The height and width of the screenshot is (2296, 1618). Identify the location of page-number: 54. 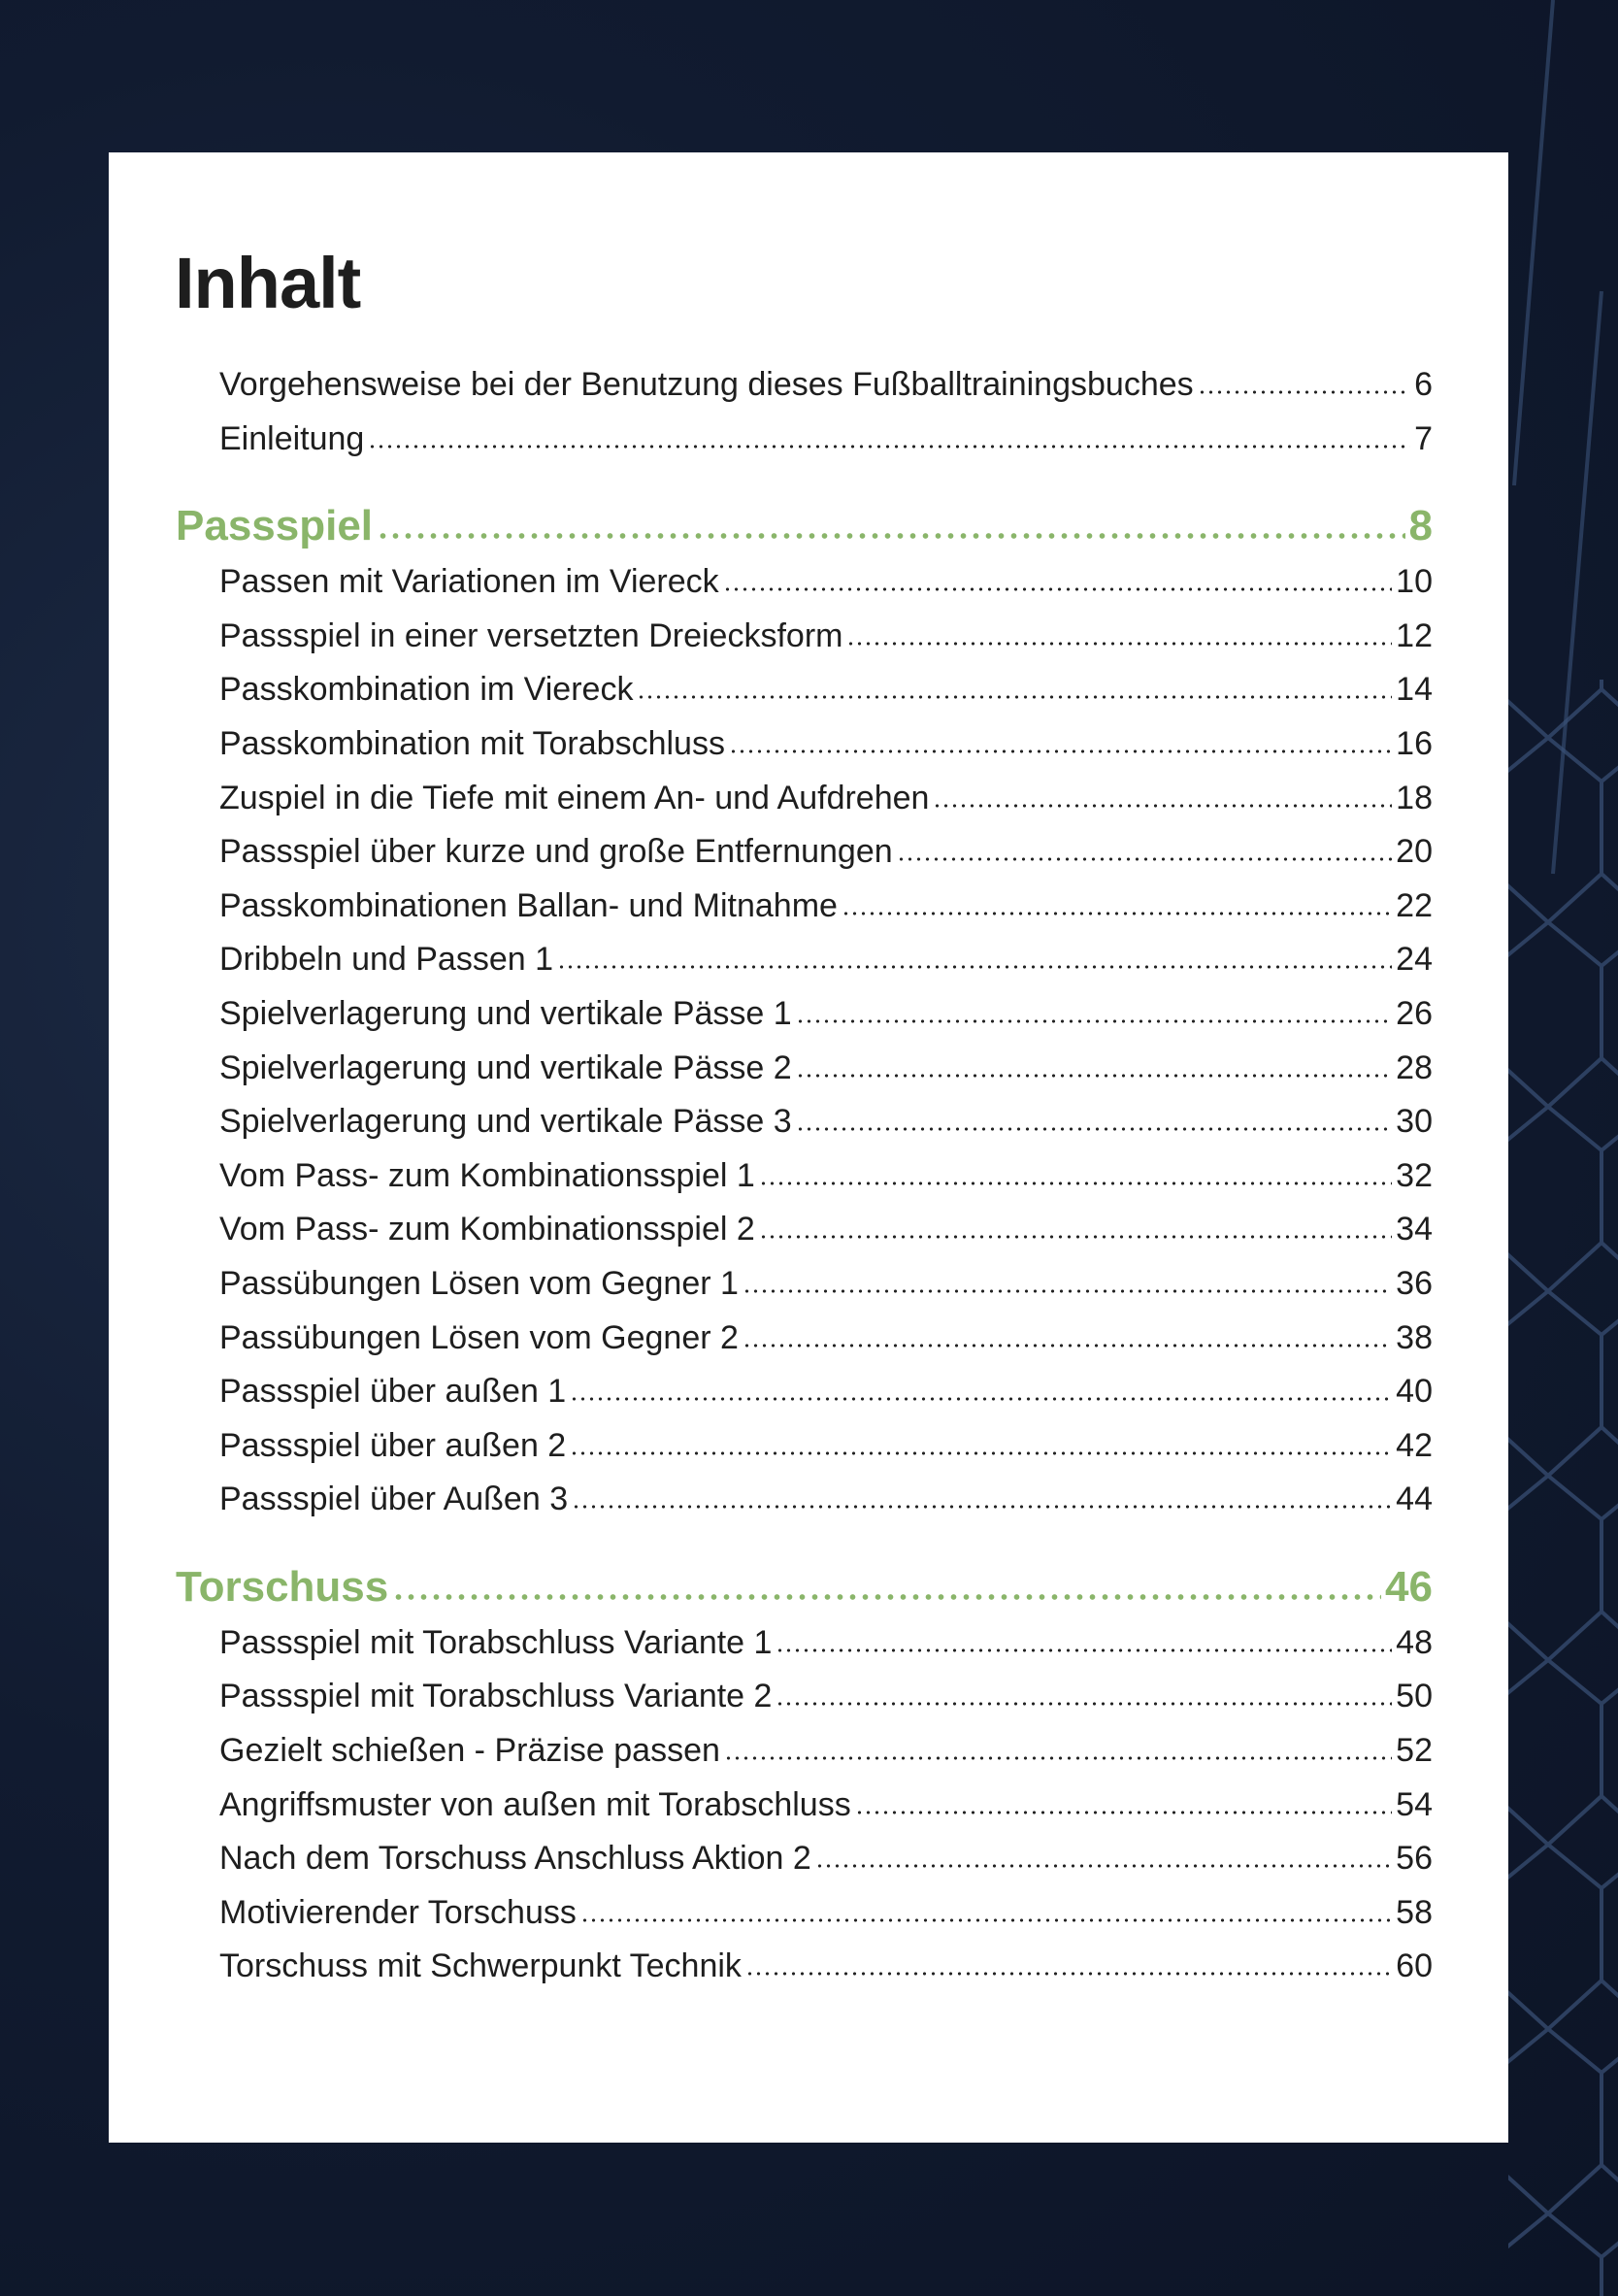
(1414, 1804).